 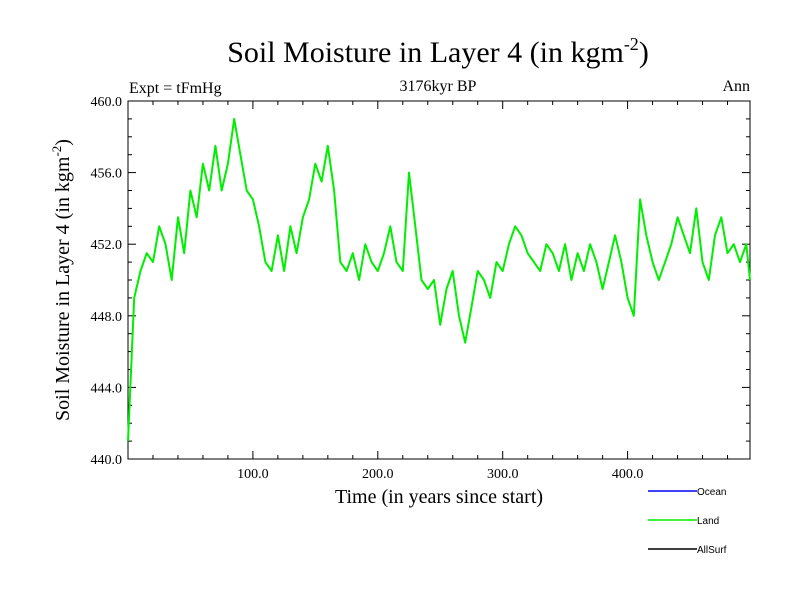 I want to click on x-tick-label: 400.0, so click(x=628, y=474).